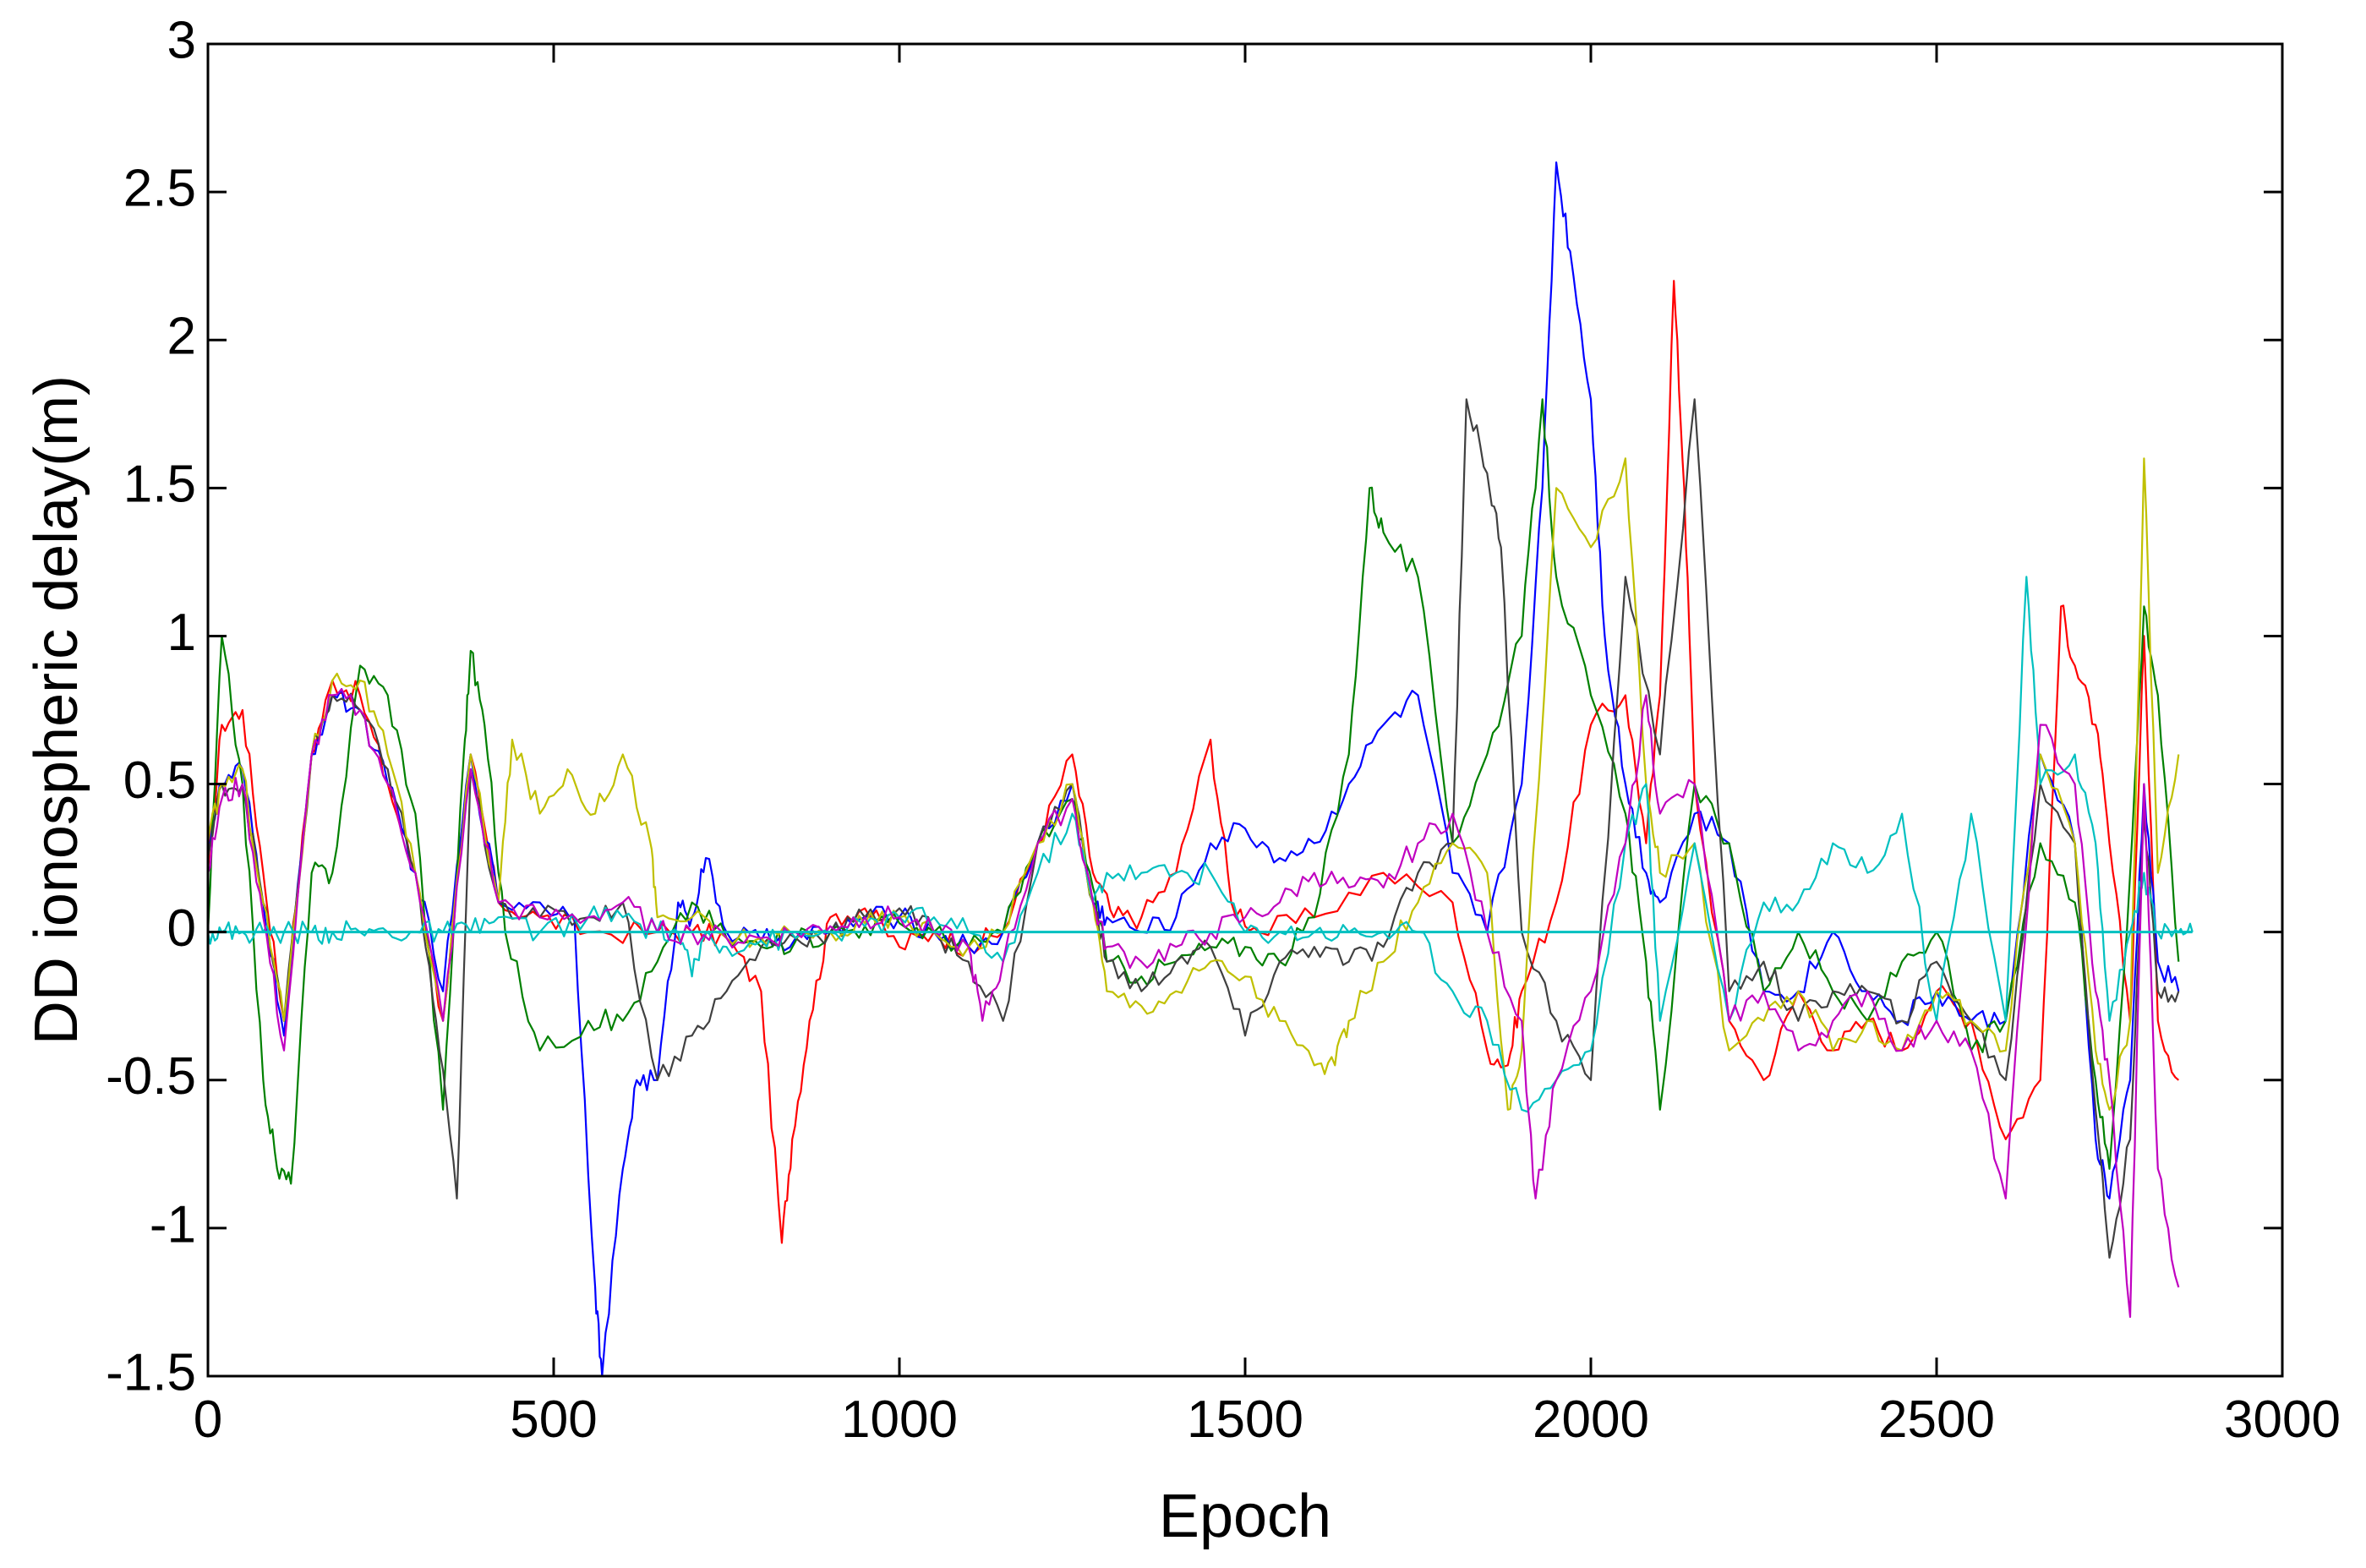 This screenshot has height=1568, width=2366. What do you see at coordinates (159, 780) in the screenshot?
I see `y-tick-label: 0.5` at bounding box center [159, 780].